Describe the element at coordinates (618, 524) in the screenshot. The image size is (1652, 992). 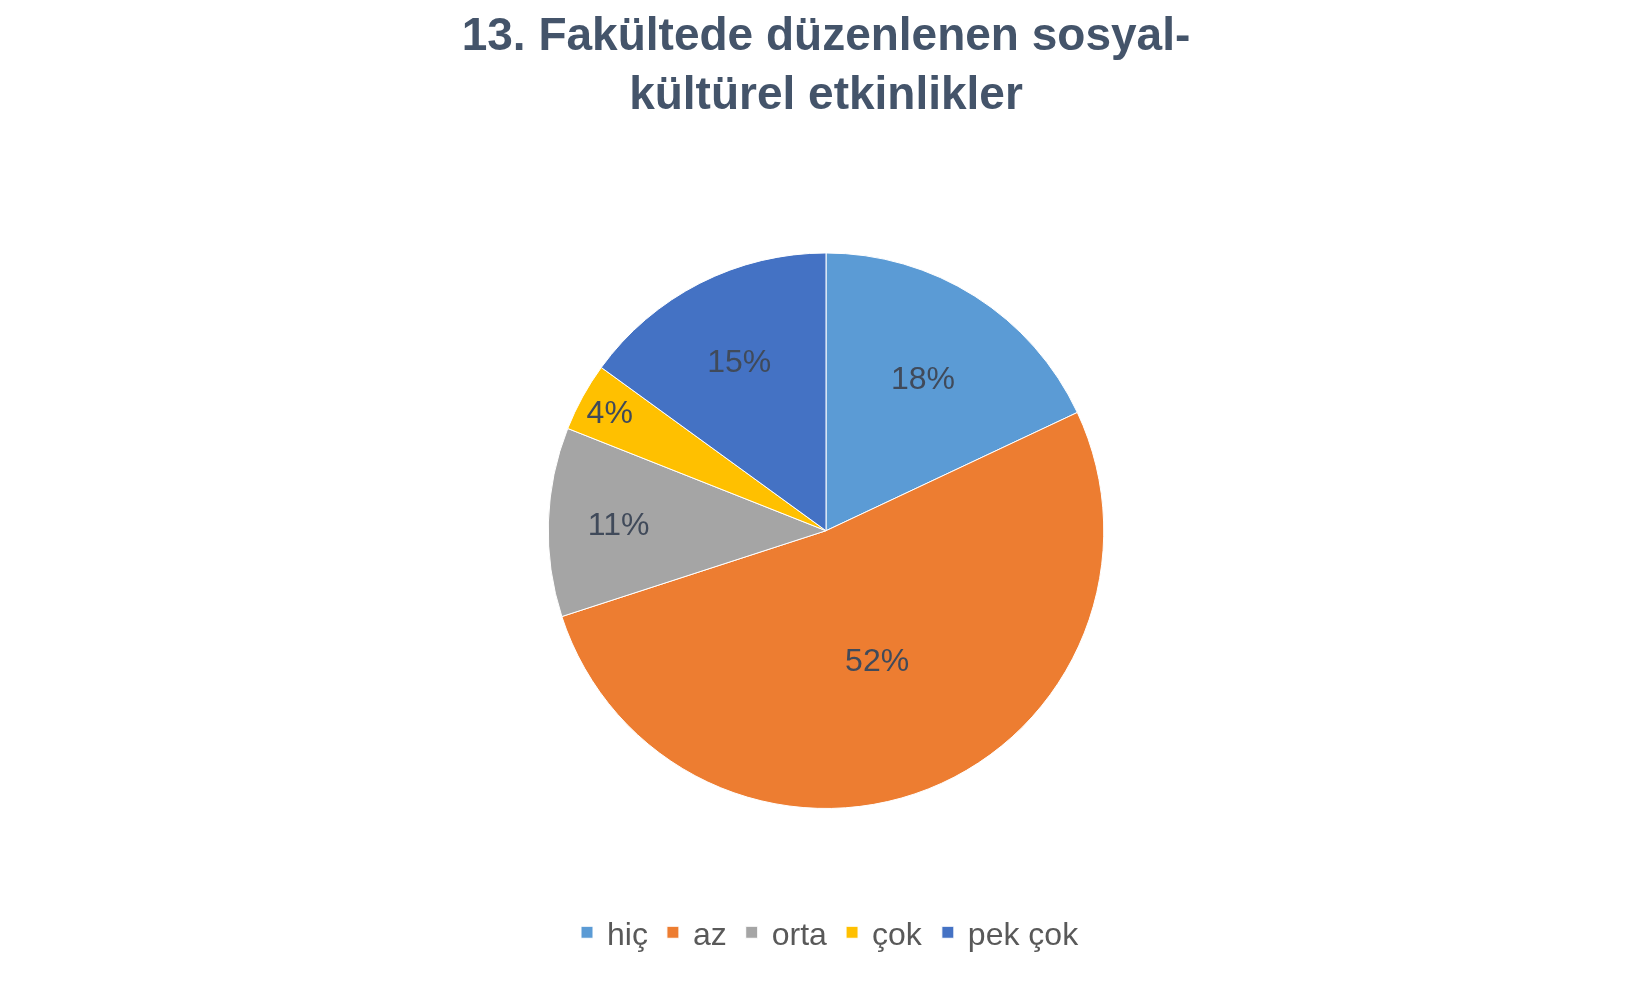
I see `data-label: 11%` at that location.